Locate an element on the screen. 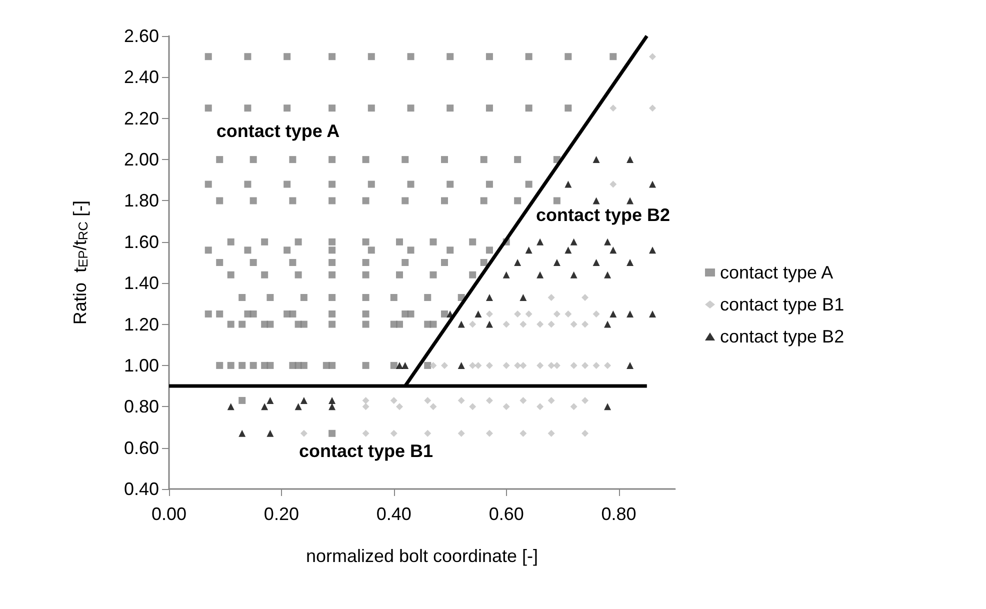  y-tick-label: 0.40 is located at coordinates (141, 489).